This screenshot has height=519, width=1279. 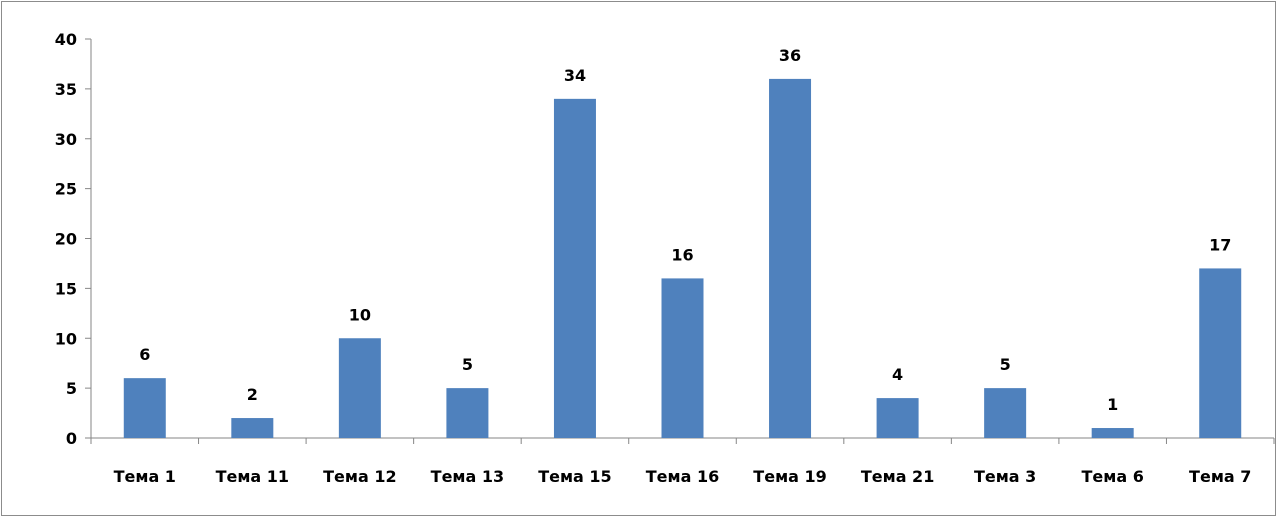 What do you see at coordinates (252, 394) in the screenshot?
I see `data-label: 2` at bounding box center [252, 394].